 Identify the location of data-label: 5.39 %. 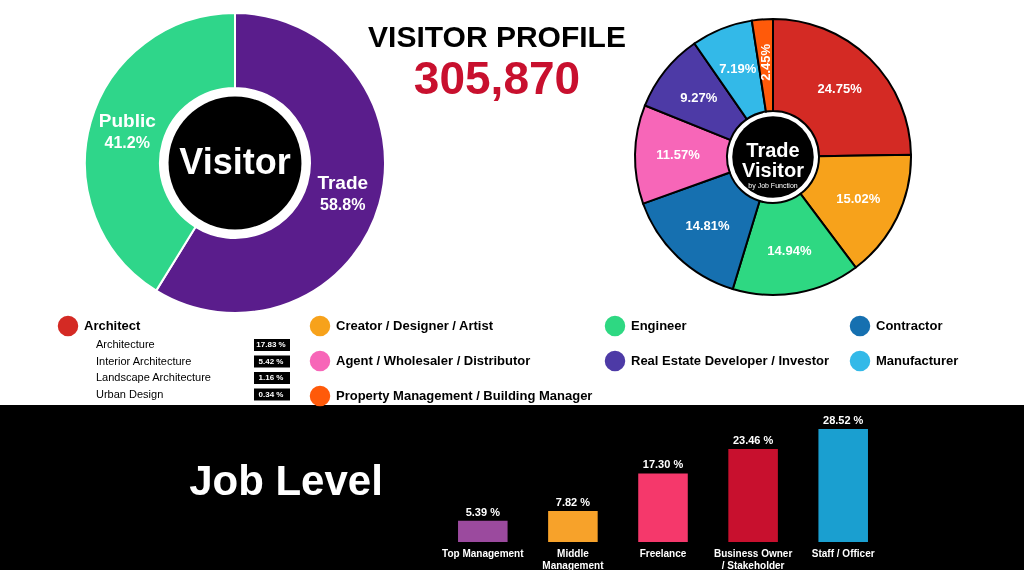
(483, 511).